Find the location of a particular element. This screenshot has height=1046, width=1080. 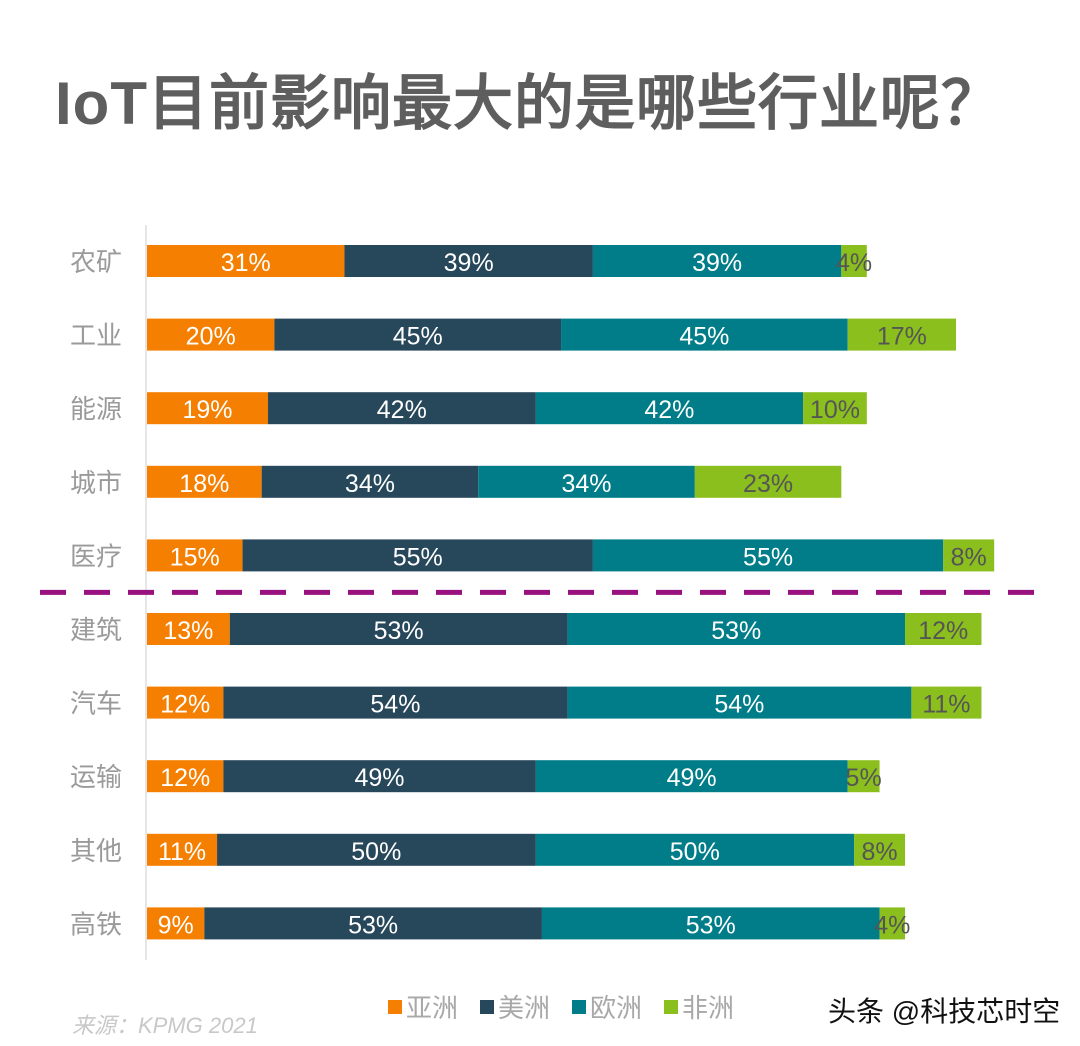

legend-item: 欧洲 is located at coordinates (607, 1006).